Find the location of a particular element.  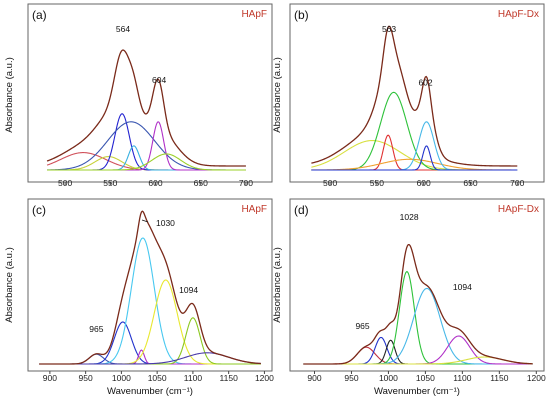

panel-a-x-tick-label-500: 500 is located at coordinates (65, 183).